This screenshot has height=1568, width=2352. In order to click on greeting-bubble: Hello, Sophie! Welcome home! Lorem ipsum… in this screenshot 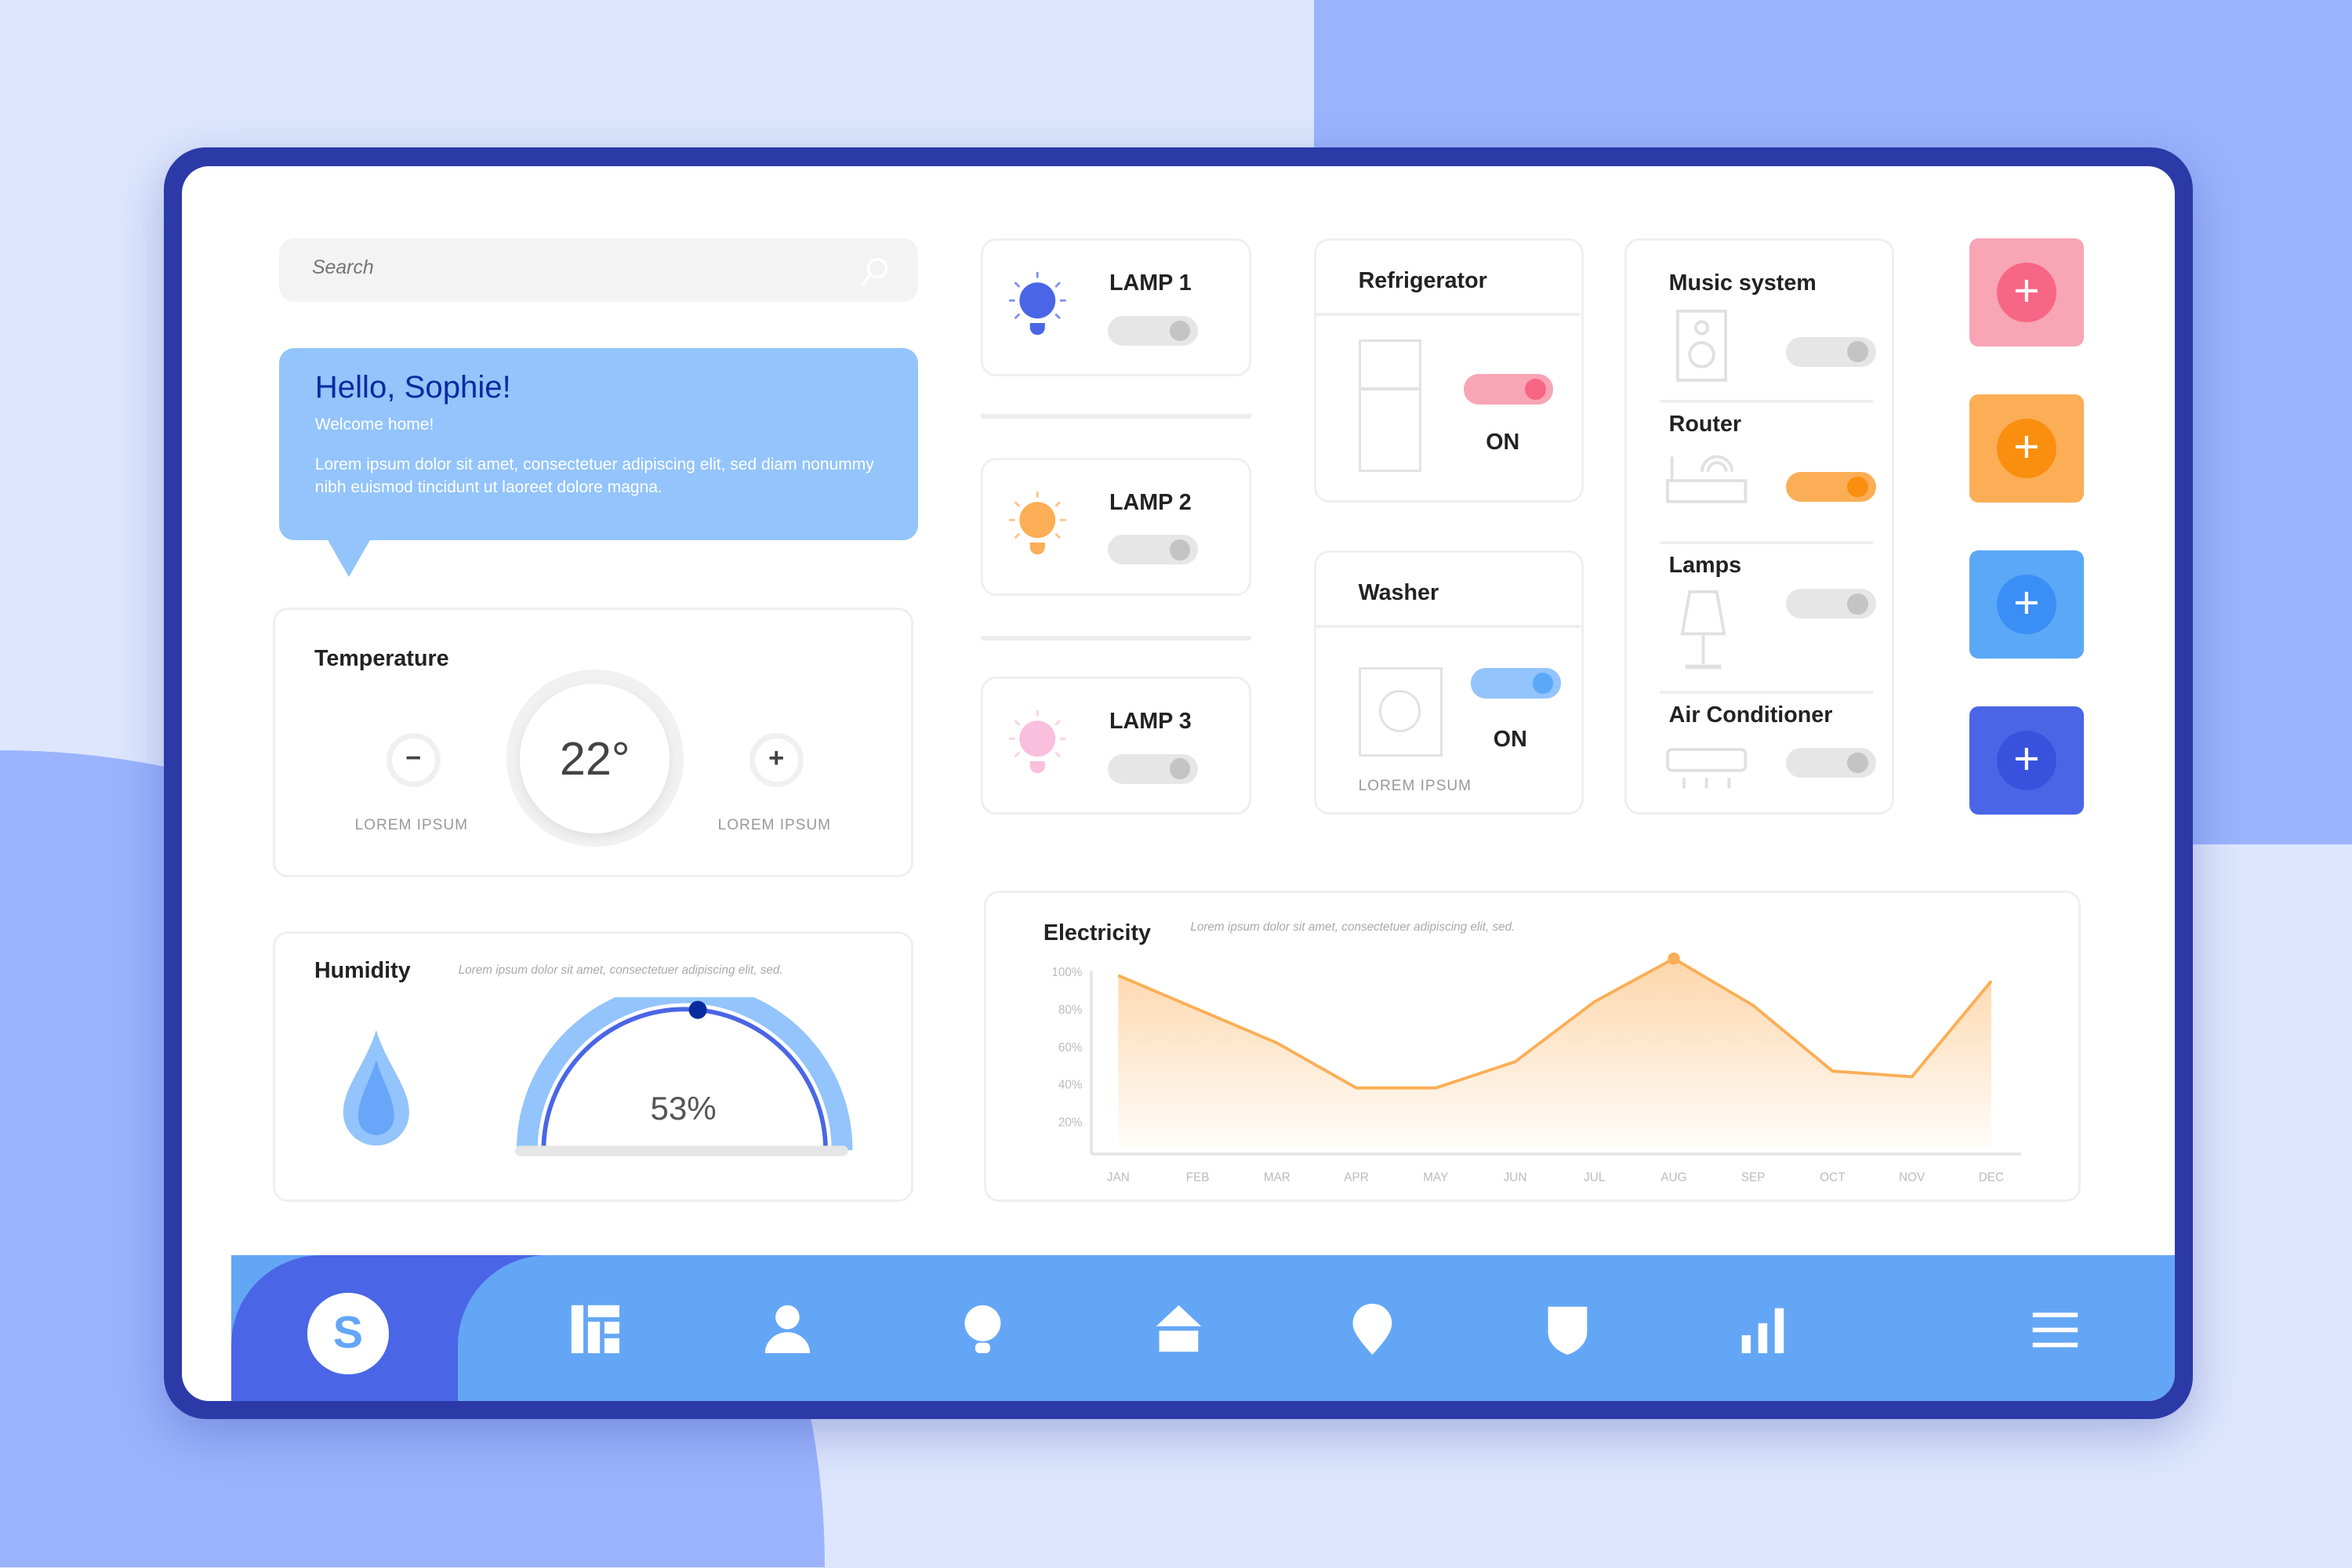, I will do `click(598, 443)`.